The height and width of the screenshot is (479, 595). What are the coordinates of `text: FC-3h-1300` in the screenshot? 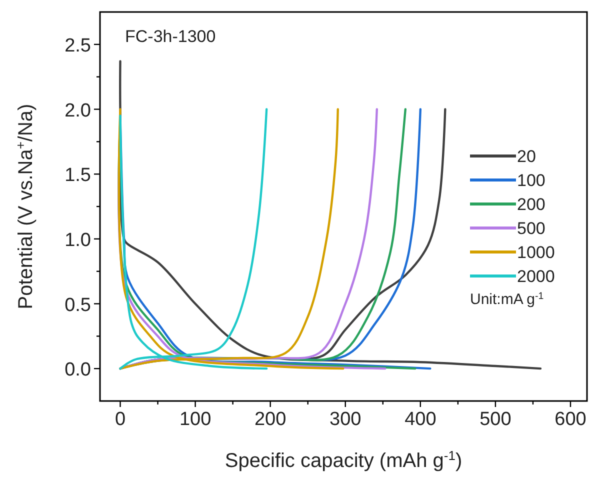 It's located at (170, 36).